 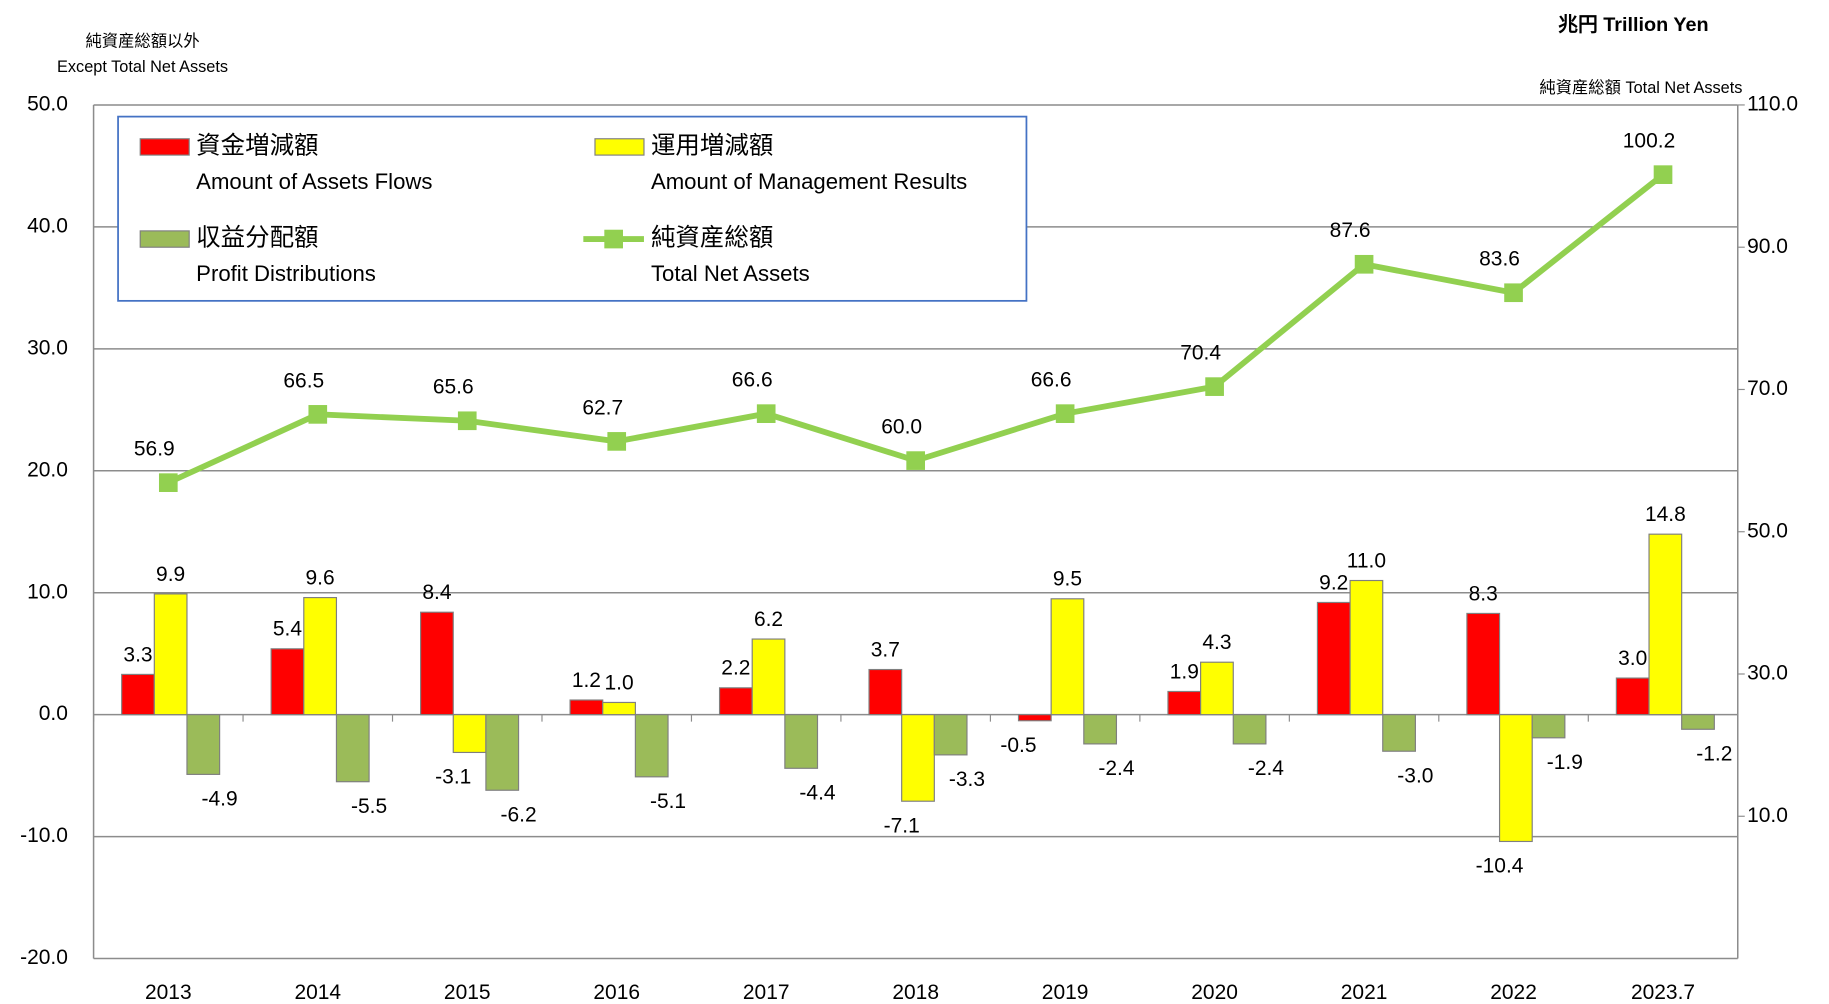 I want to click on y-tick-label: 30.0, so click(x=47, y=347).